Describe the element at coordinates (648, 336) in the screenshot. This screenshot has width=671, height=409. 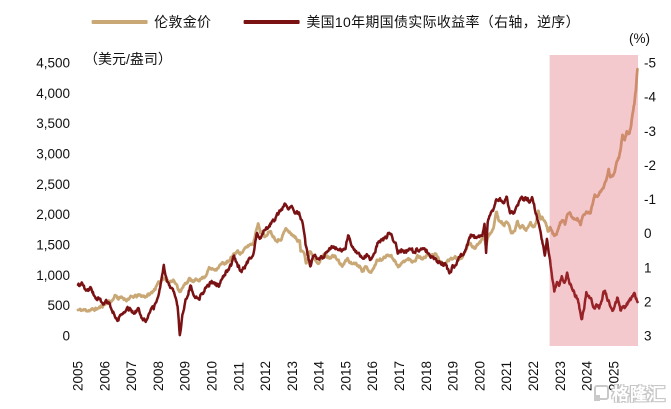
I see `right-axis-tick-label: 3` at that location.